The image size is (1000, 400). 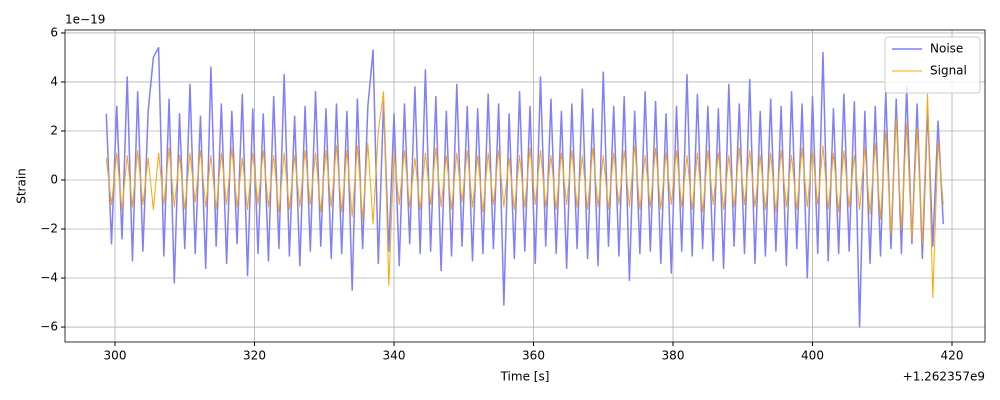 I want to click on legend-label: Noise, so click(x=946, y=49).